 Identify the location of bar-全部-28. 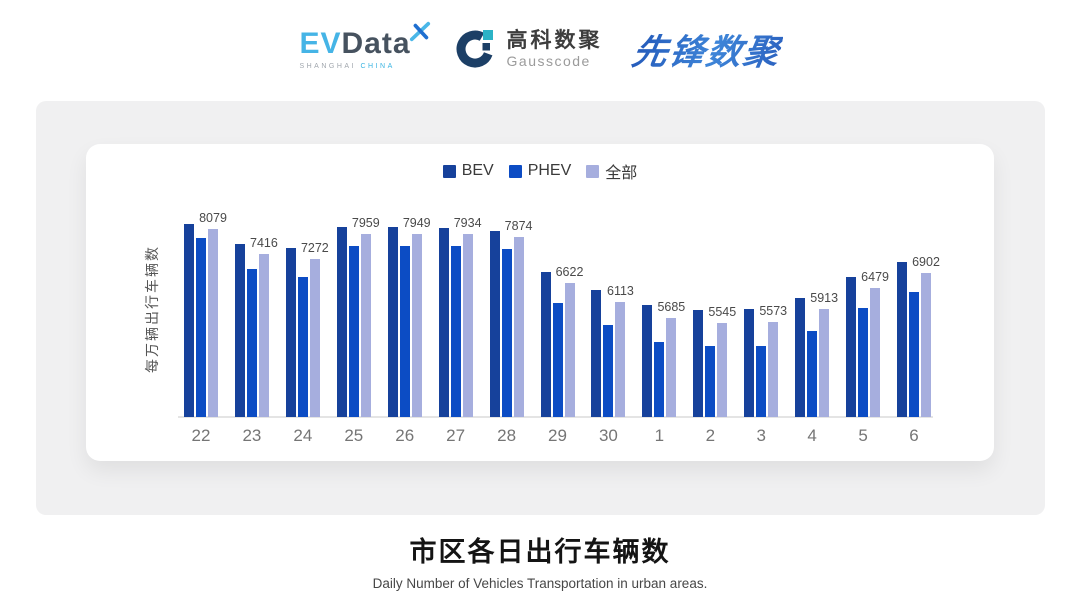
(518, 326).